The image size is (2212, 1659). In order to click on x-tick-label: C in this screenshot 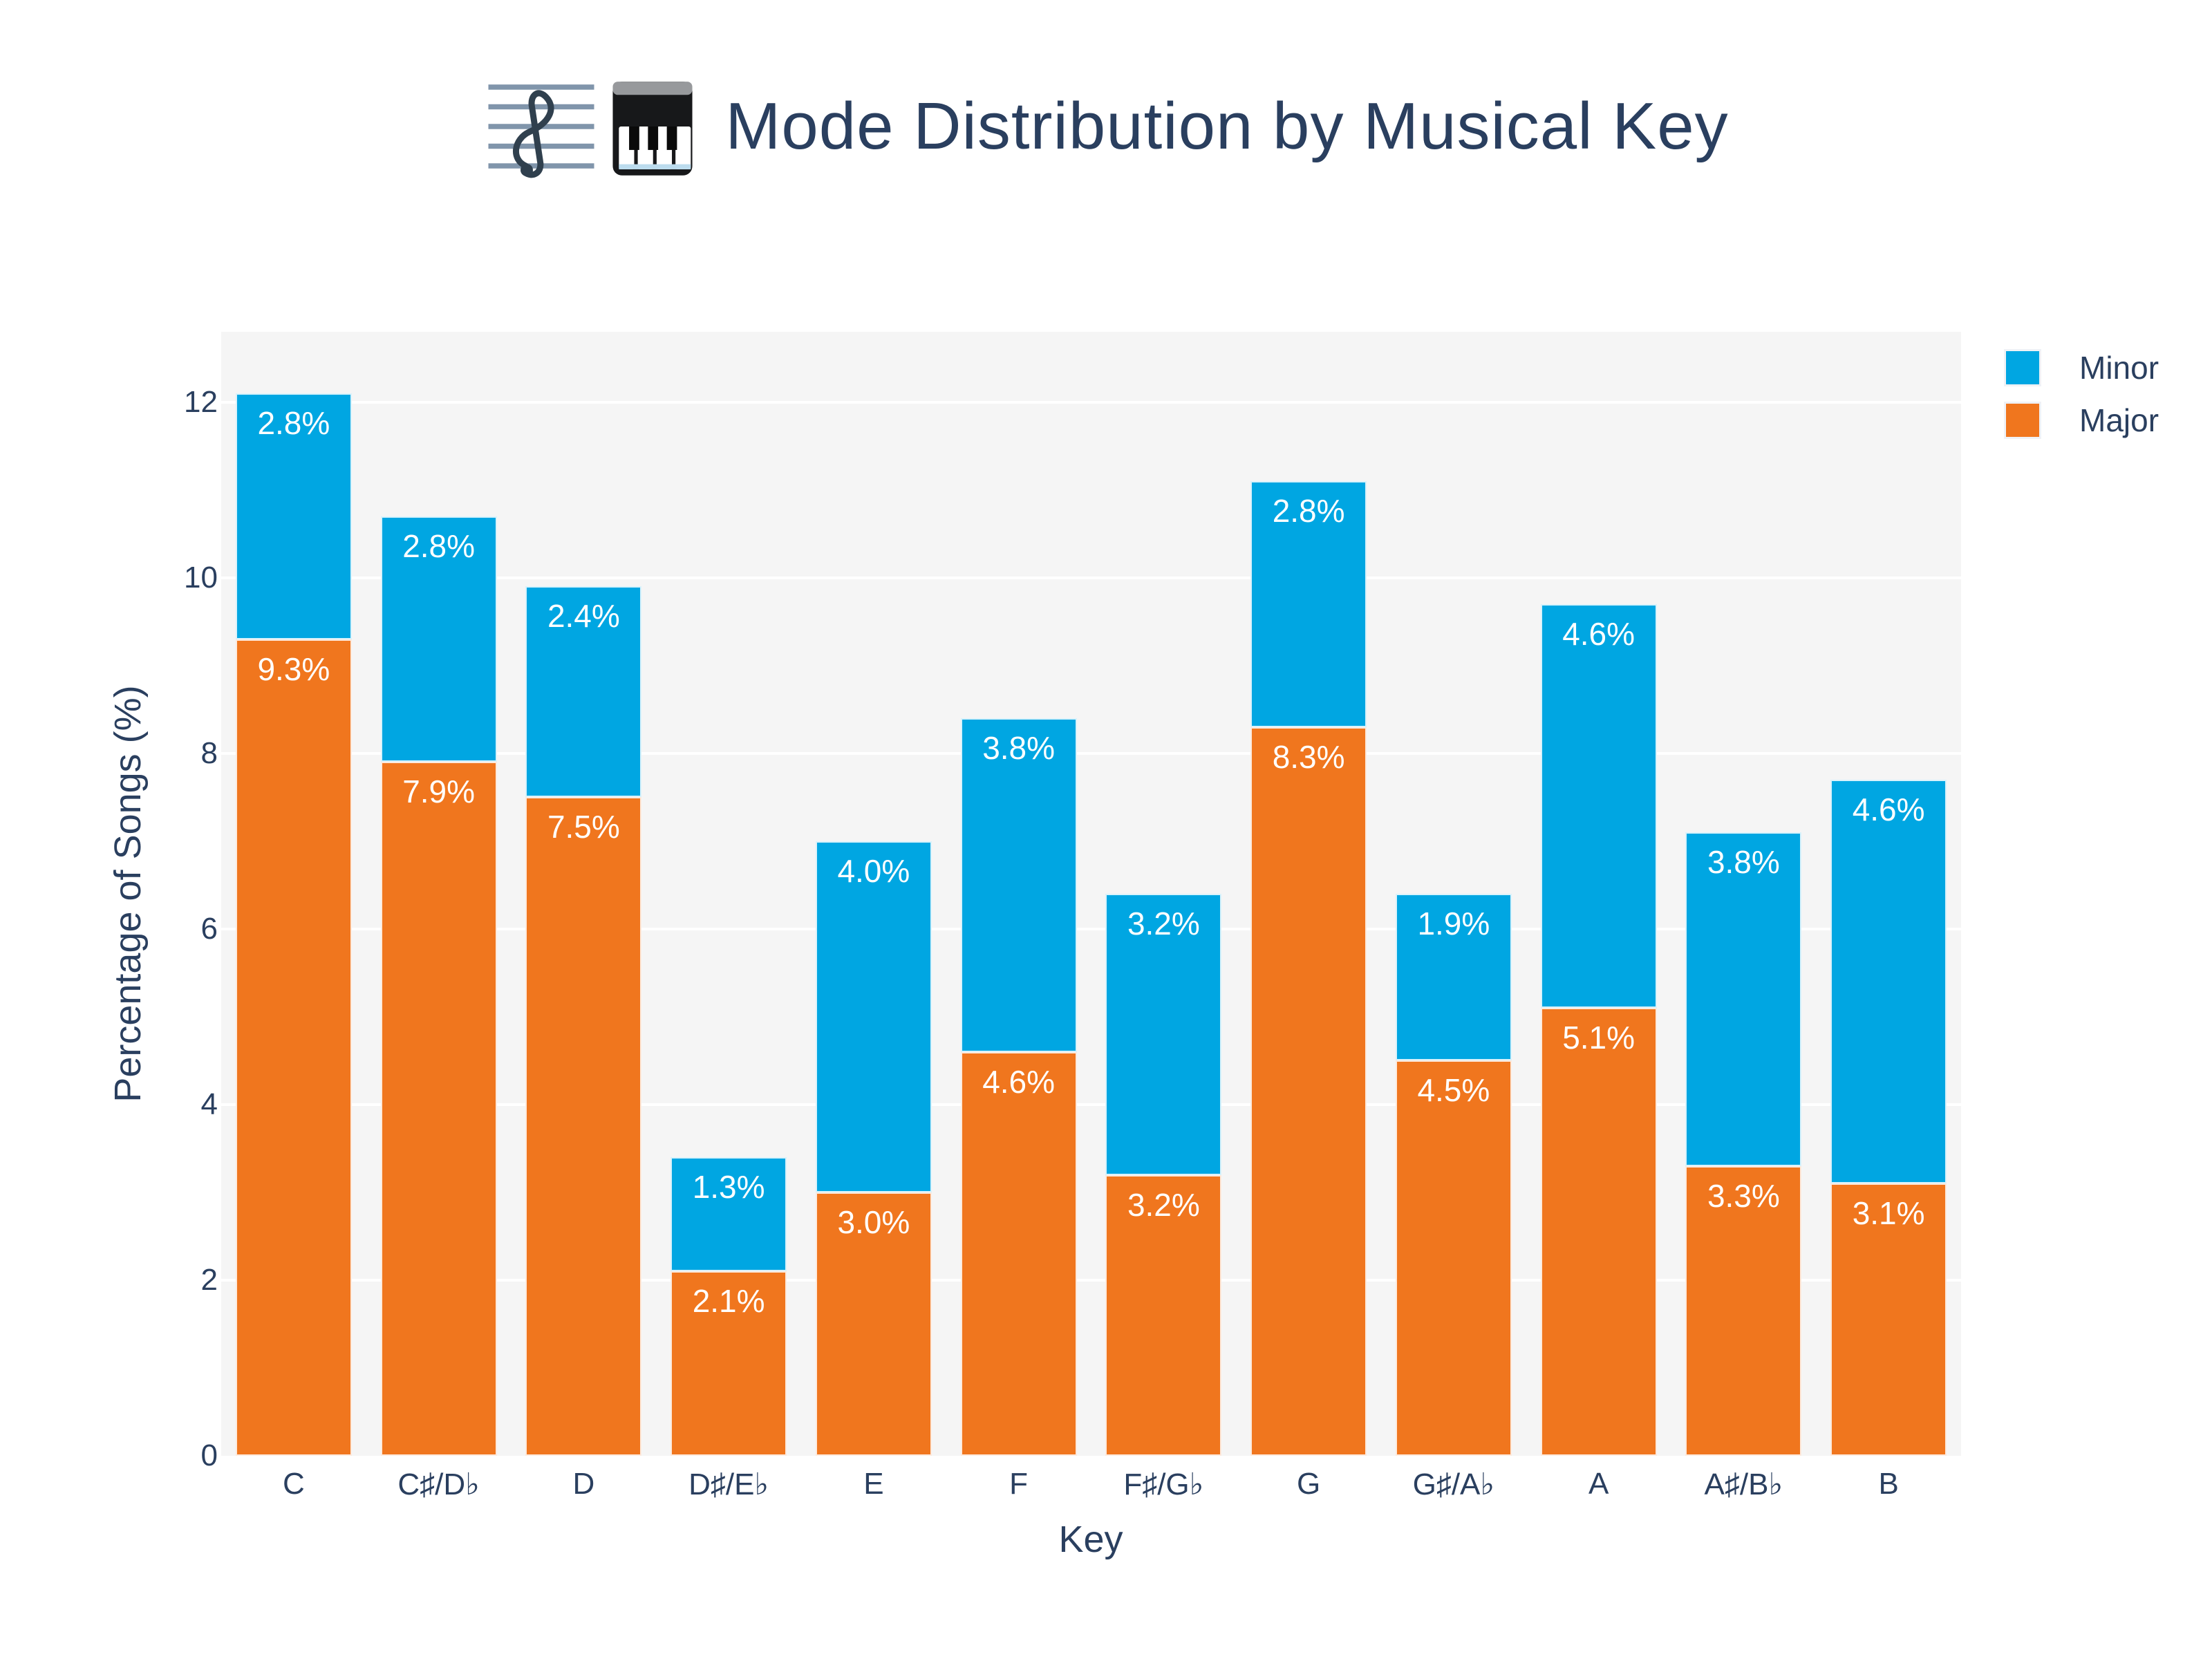, I will do `click(293, 1484)`.